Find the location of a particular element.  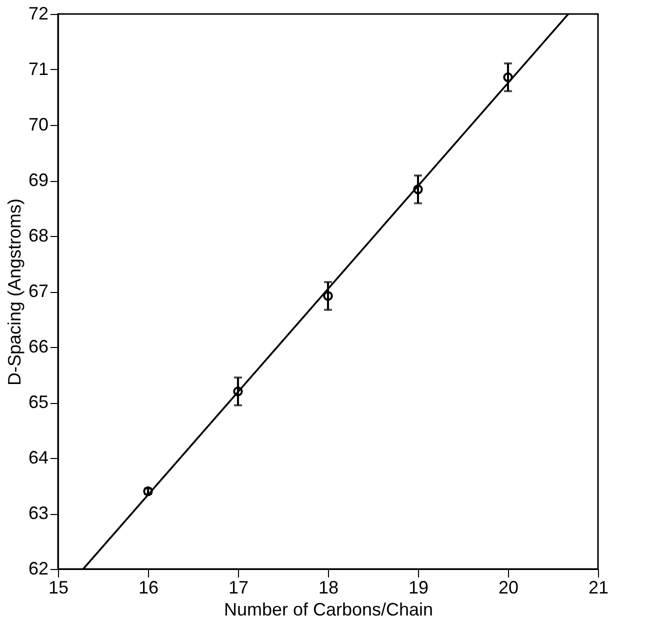

y-tick-label: 69 is located at coordinates (38, 180).